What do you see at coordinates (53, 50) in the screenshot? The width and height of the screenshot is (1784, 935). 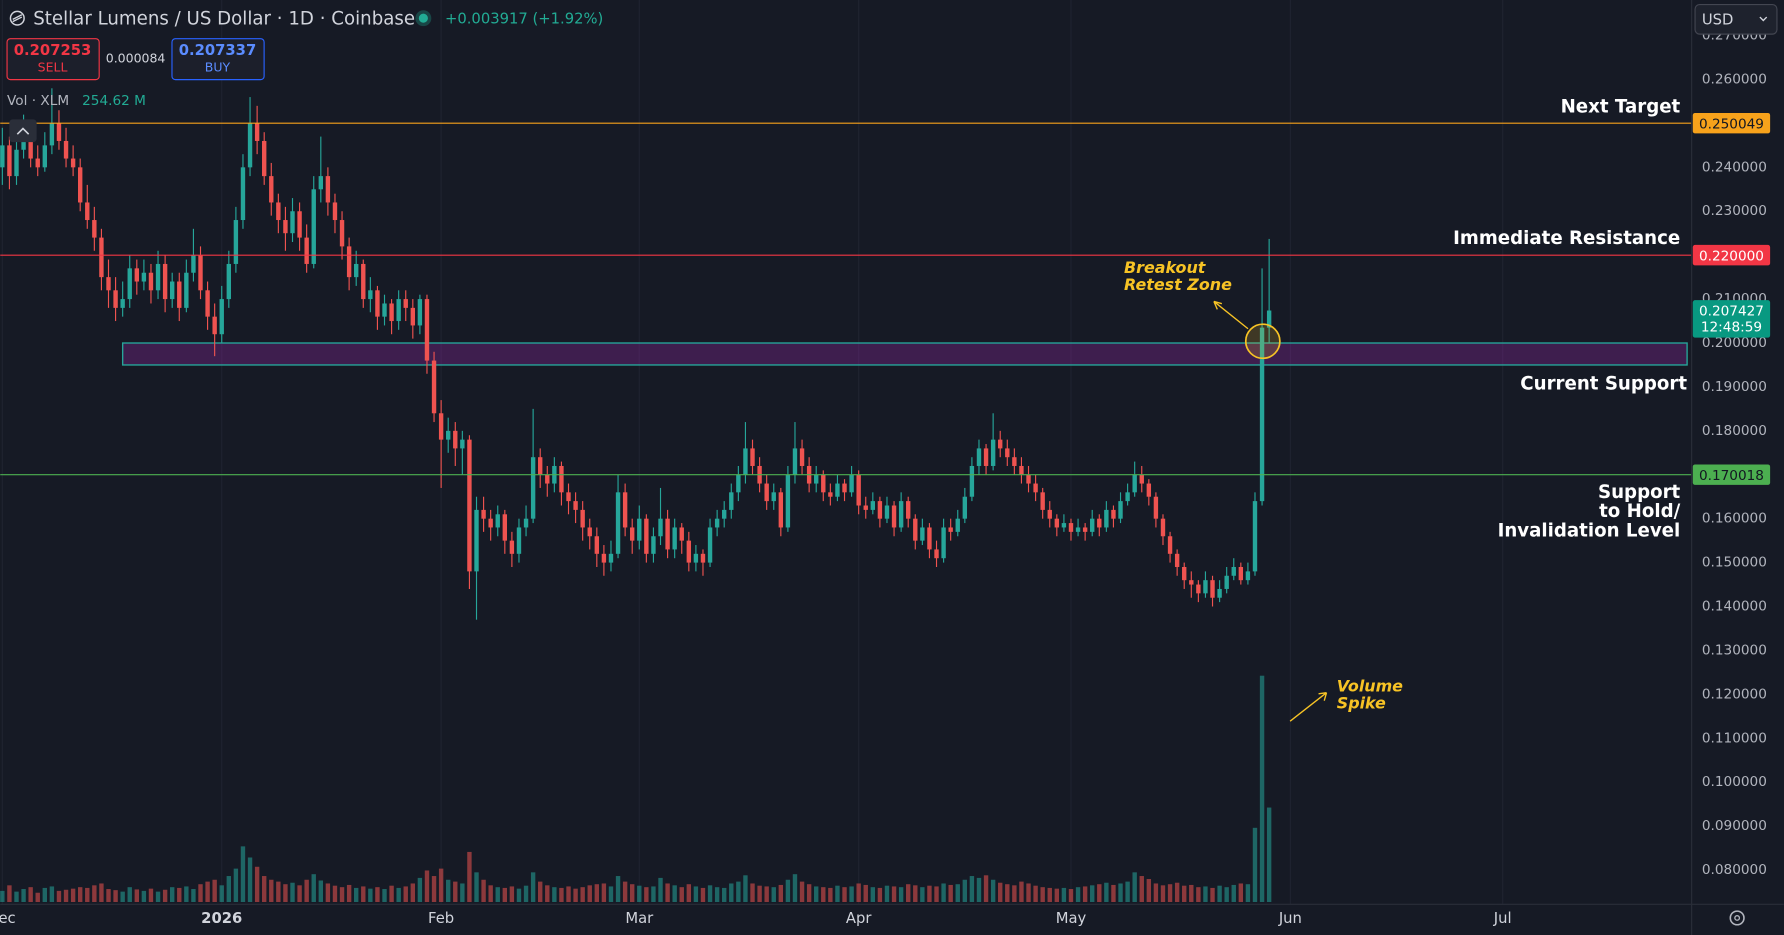 I see `sell-price: 0.207253` at bounding box center [53, 50].